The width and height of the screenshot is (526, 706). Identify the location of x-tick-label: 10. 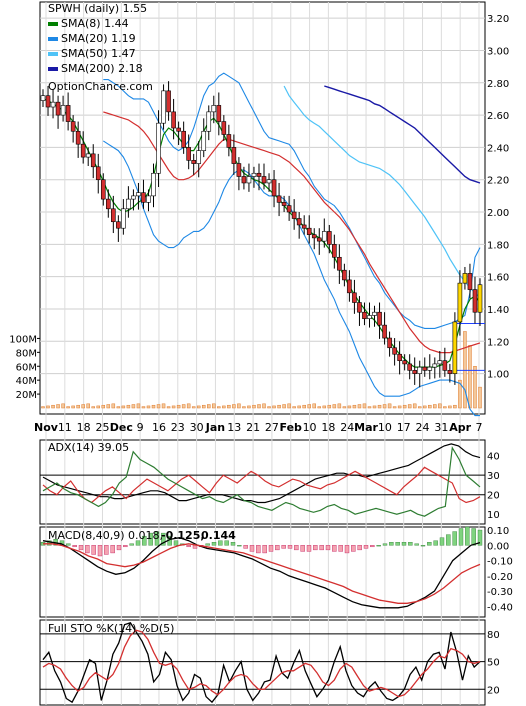
(385, 427).